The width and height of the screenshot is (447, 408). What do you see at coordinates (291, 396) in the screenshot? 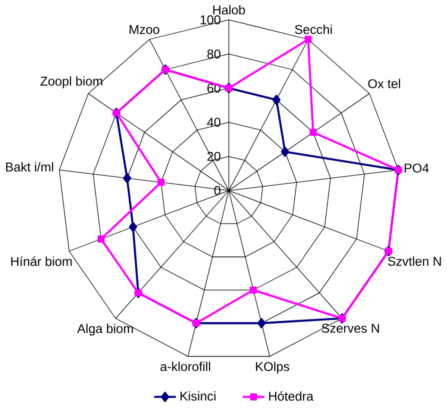
I see `legend-label: Hótedra` at bounding box center [291, 396].